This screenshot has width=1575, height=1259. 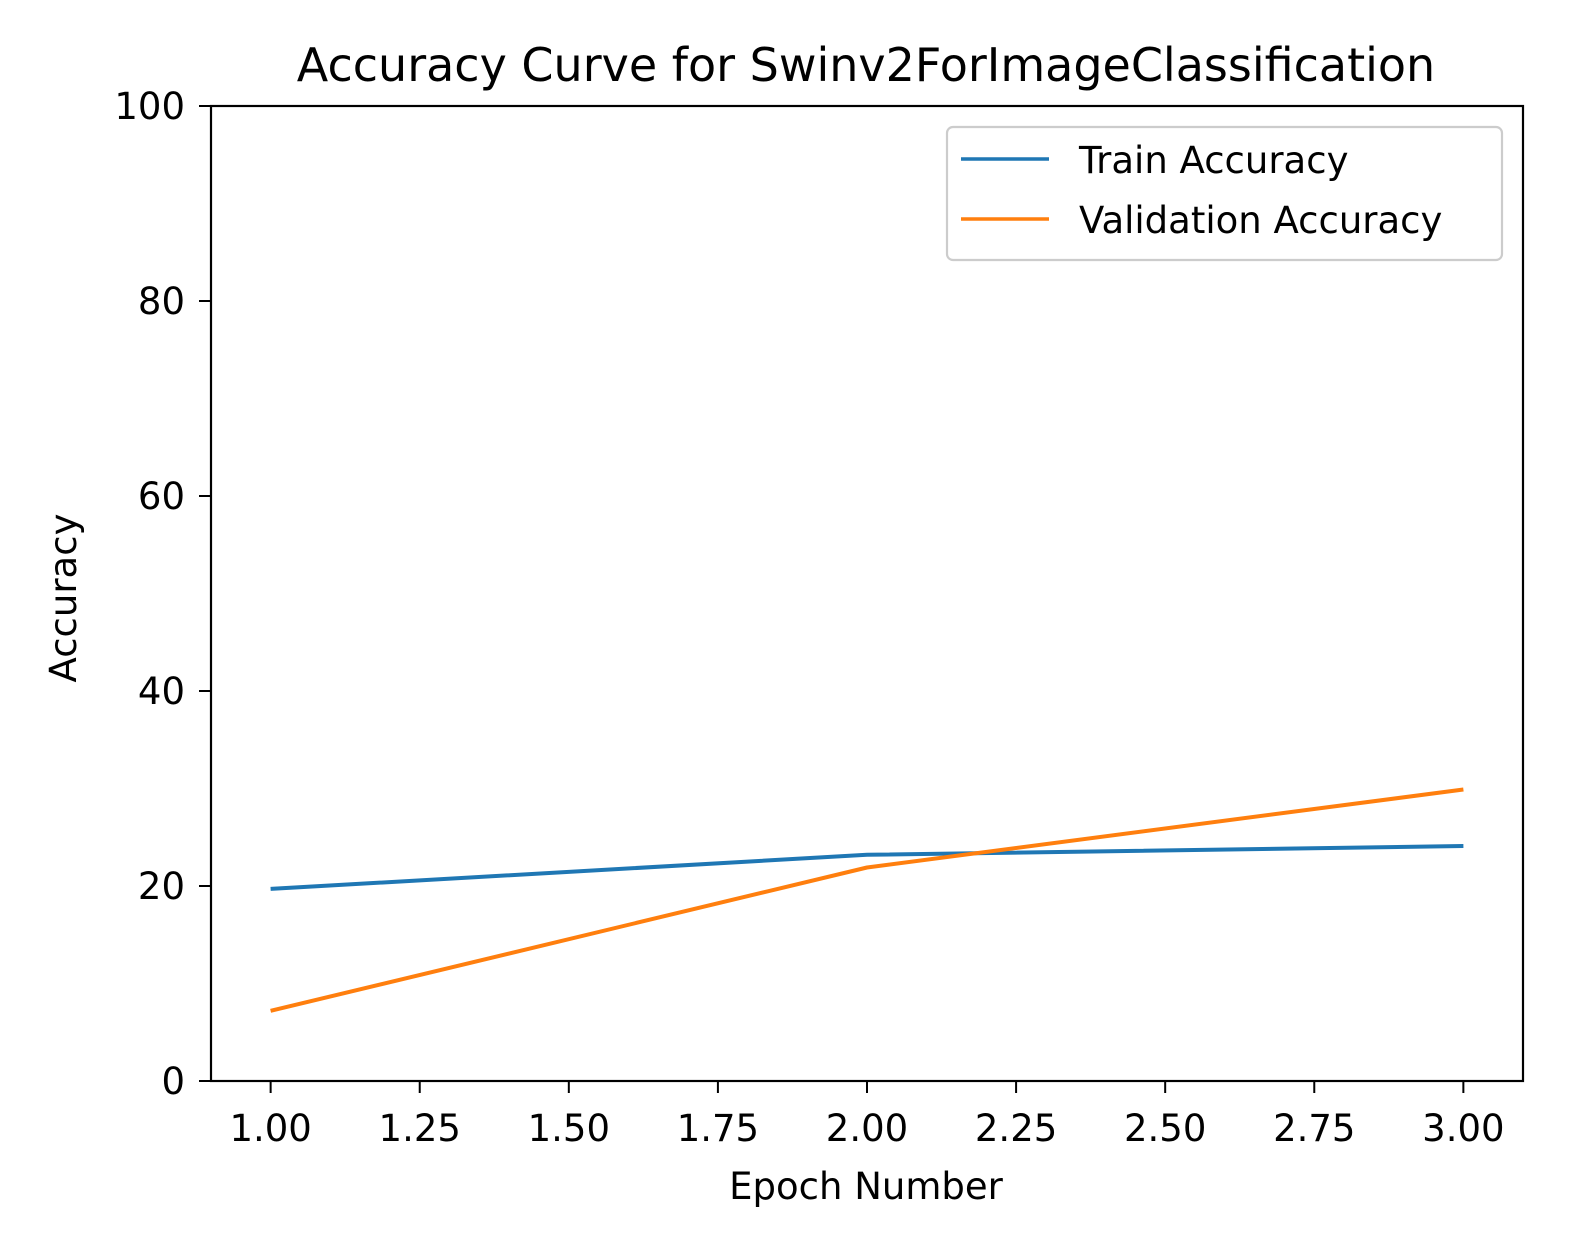 What do you see at coordinates (1165, 1128) in the screenshot?
I see `x-tick-label: 2.50` at bounding box center [1165, 1128].